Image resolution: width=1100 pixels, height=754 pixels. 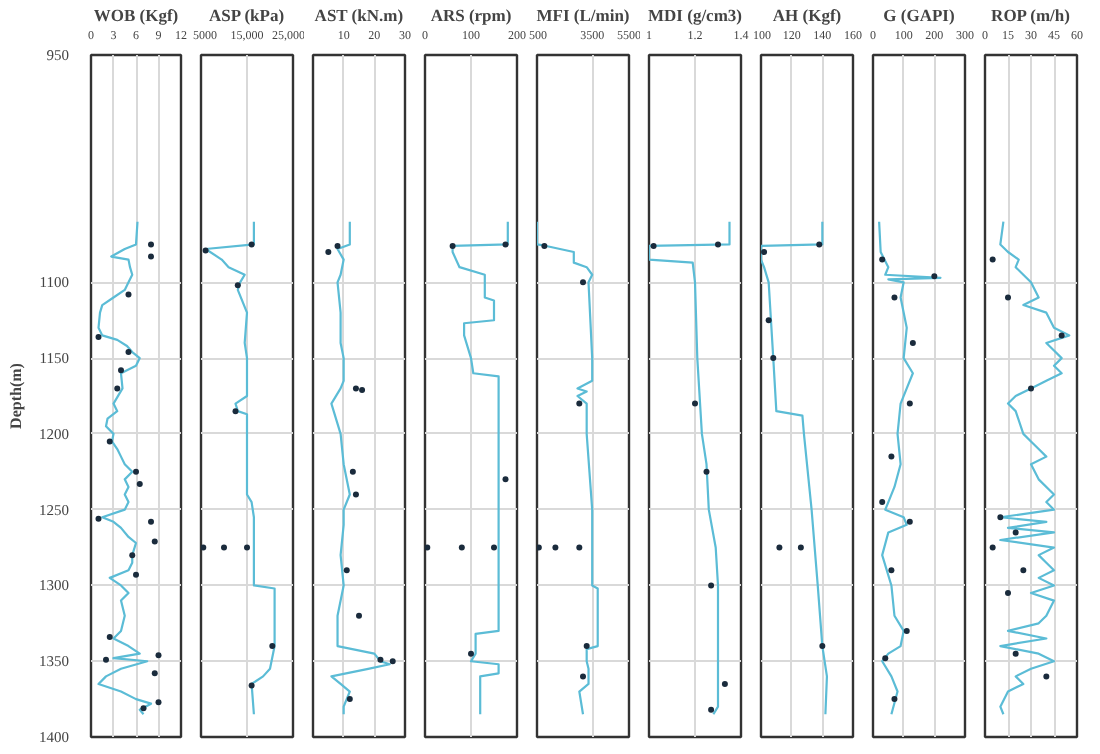 What do you see at coordinates (16, 395) in the screenshot?
I see `y-axis-title: Depth(m)` at bounding box center [16, 395].